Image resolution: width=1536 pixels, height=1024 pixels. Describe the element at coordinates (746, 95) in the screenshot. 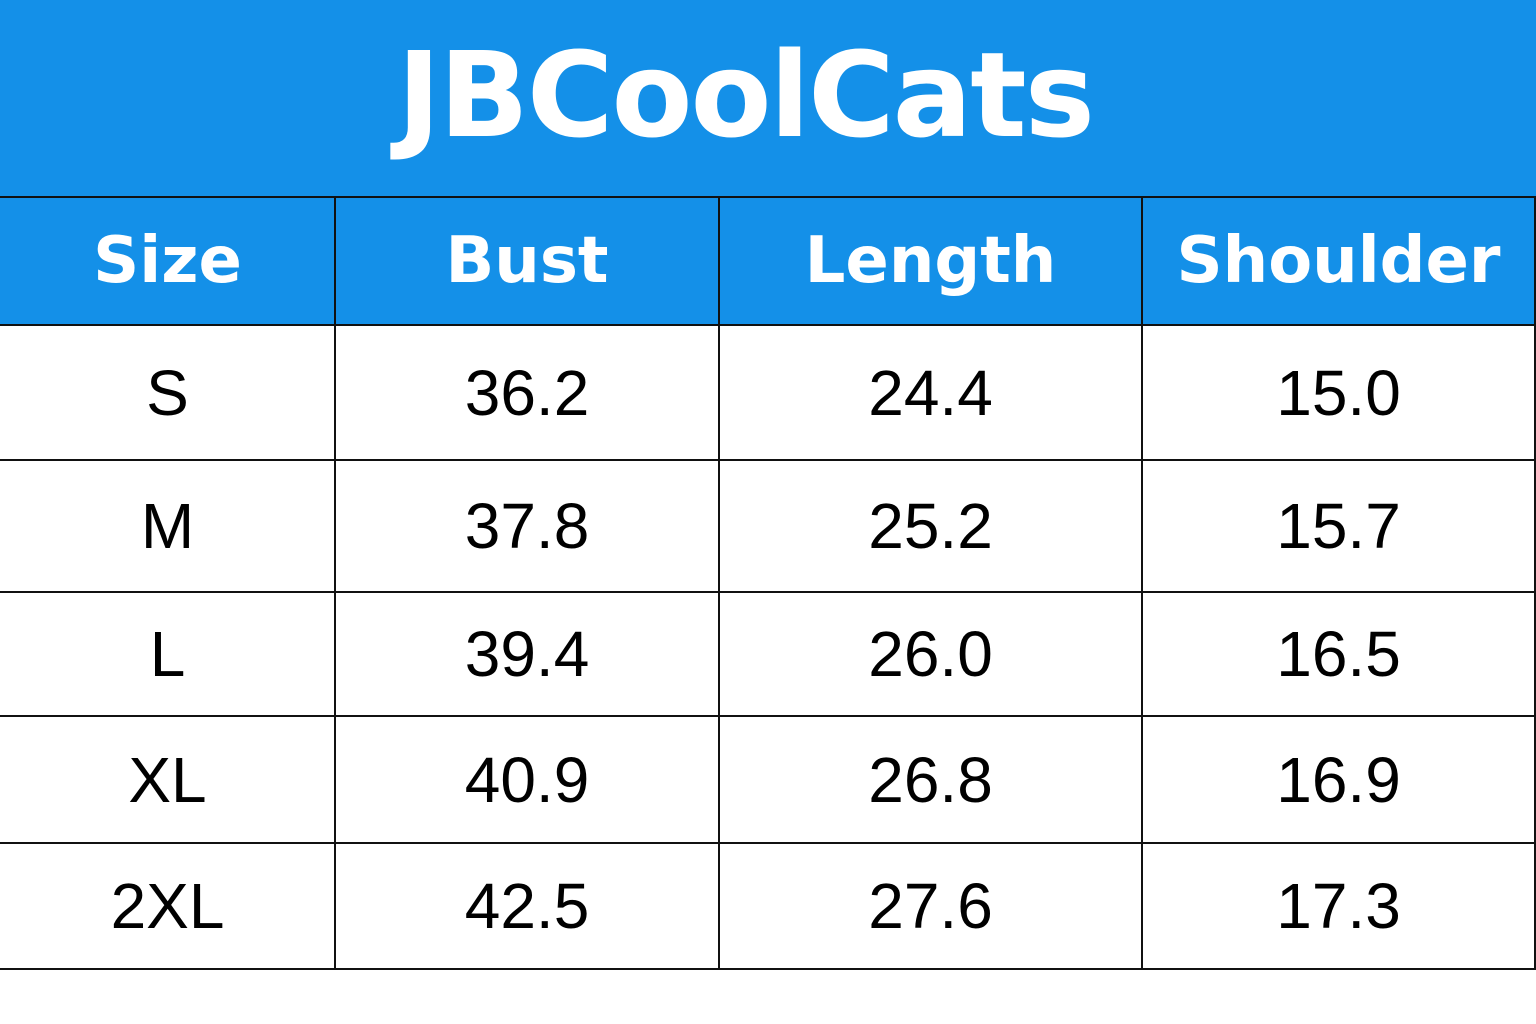

I see `title: JBCoolCats` at that location.